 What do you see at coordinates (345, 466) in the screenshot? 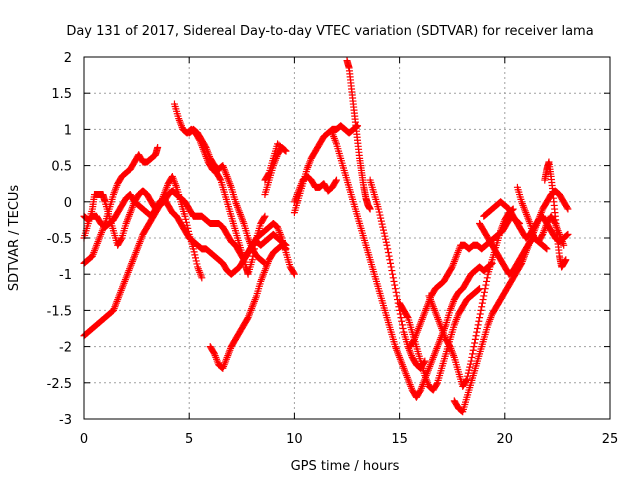
I see `x-axis-label: GPS time / hours` at bounding box center [345, 466].